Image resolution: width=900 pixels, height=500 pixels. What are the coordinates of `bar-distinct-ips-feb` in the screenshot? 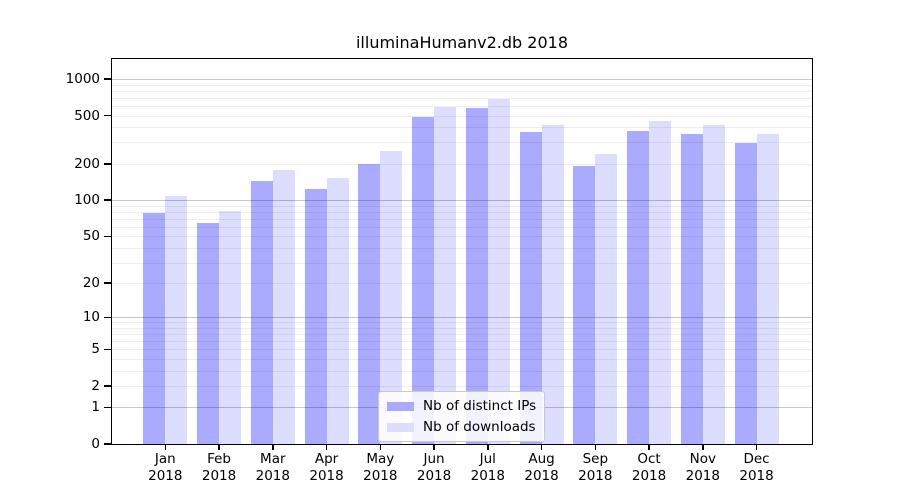 It's located at (208, 333).